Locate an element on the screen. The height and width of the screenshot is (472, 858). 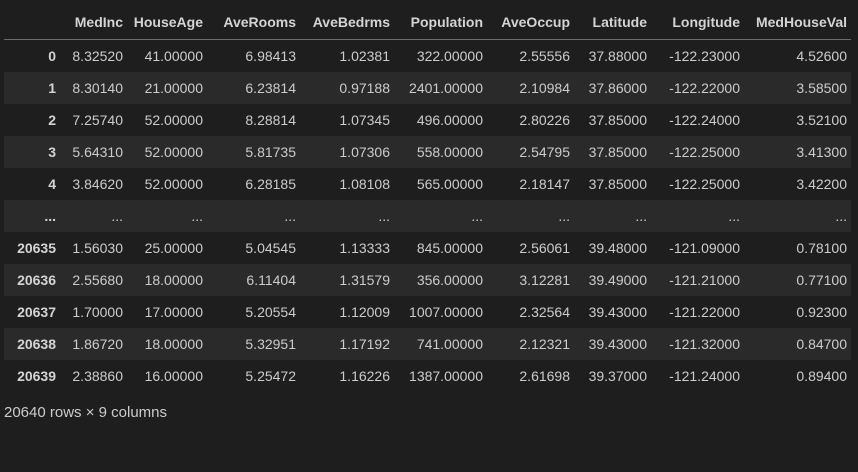
table-cell: 6.98413 is located at coordinates (270, 56).